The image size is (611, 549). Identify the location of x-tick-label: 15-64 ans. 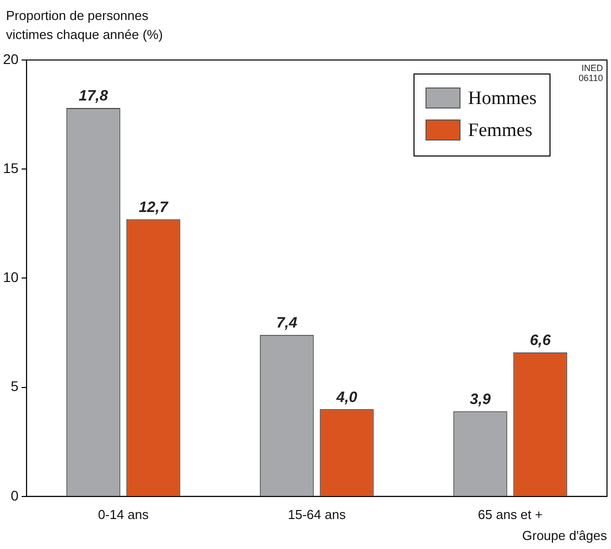
(317, 514).